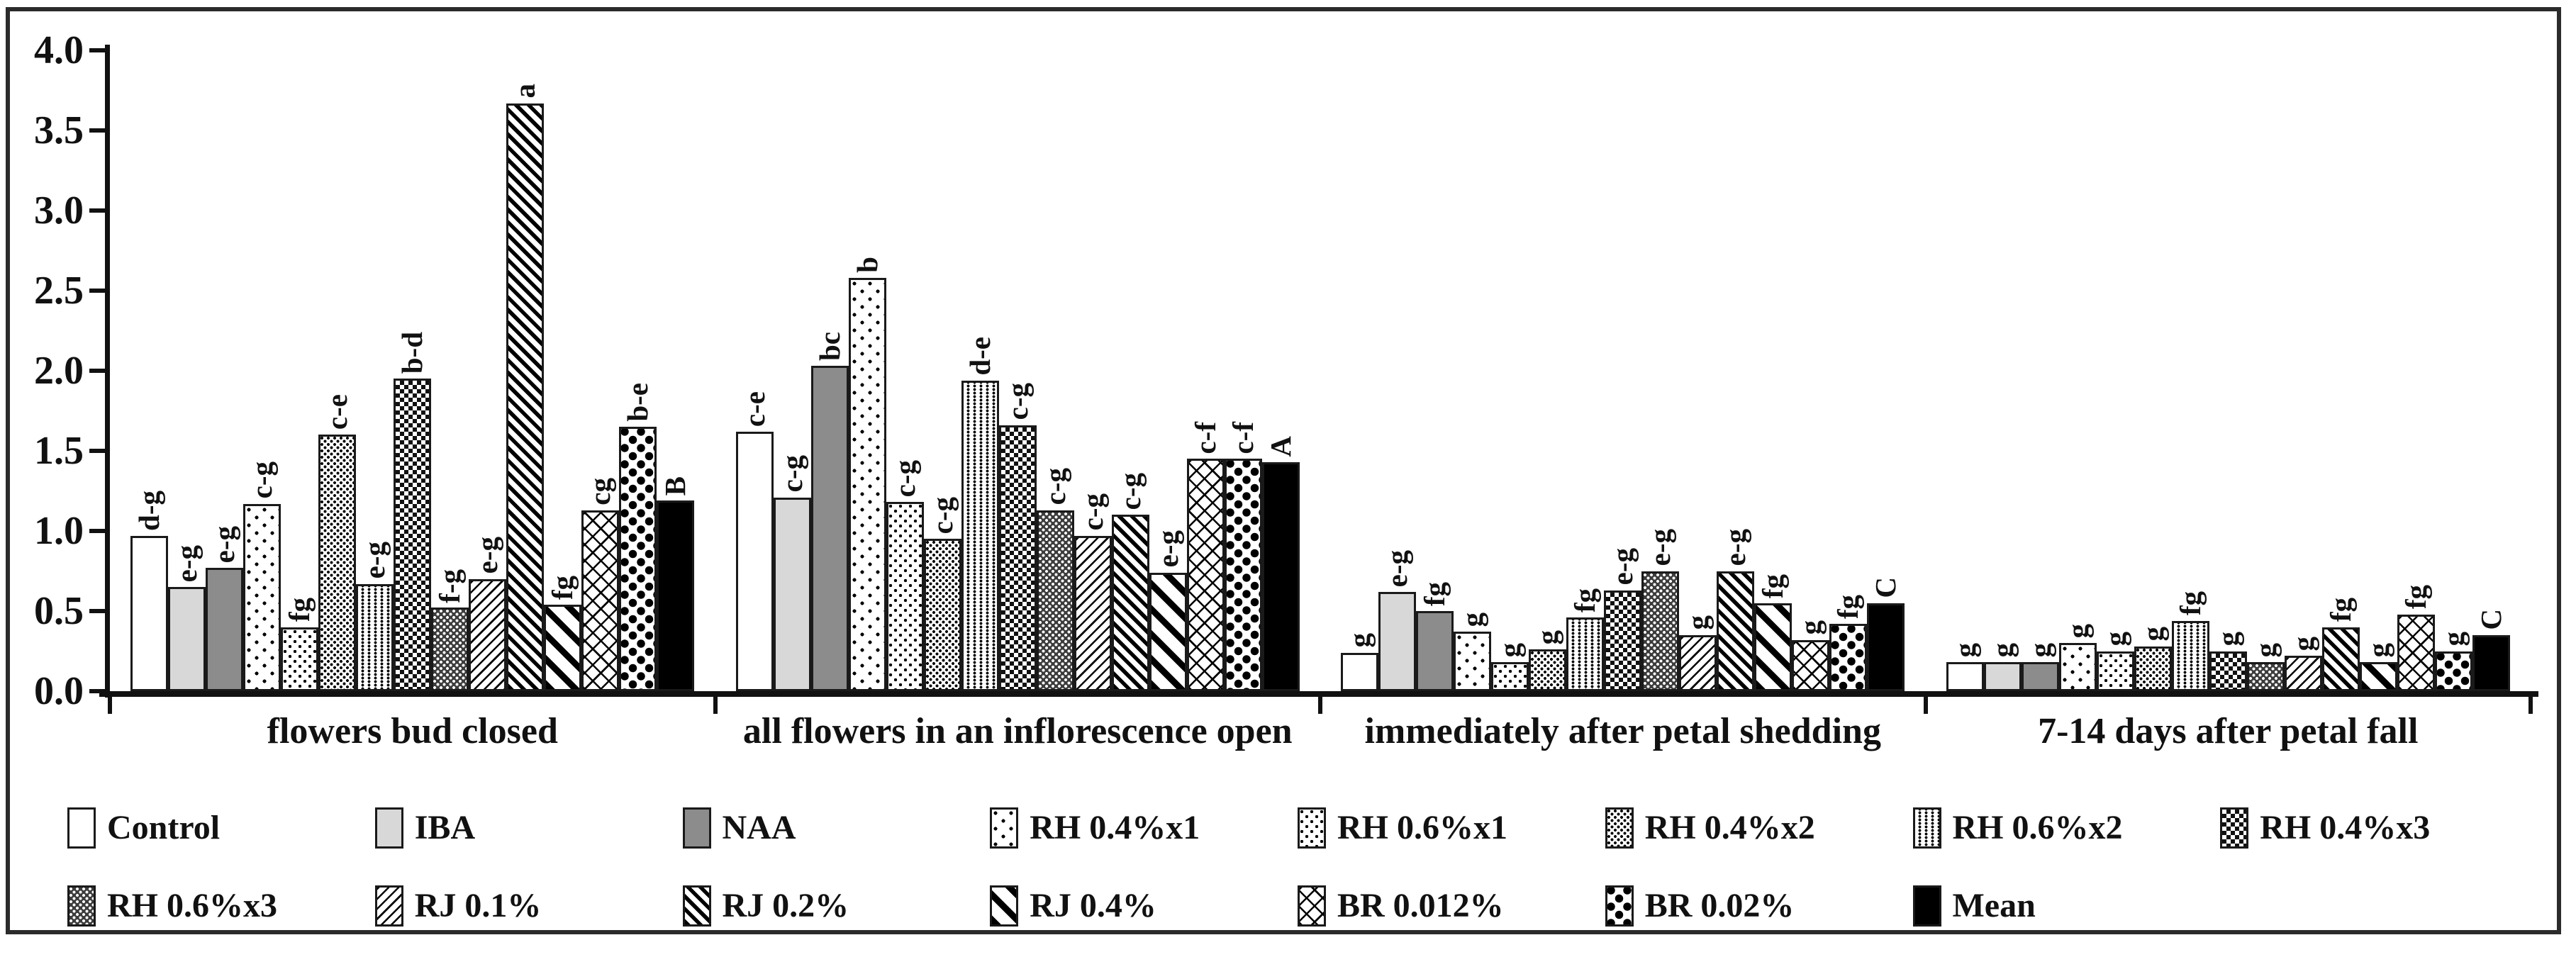 The height and width of the screenshot is (957, 2576). What do you see at coordinates (829, 347) in the screenshot?
I see `significance-letter: bc` at bounding box center [829, 347].